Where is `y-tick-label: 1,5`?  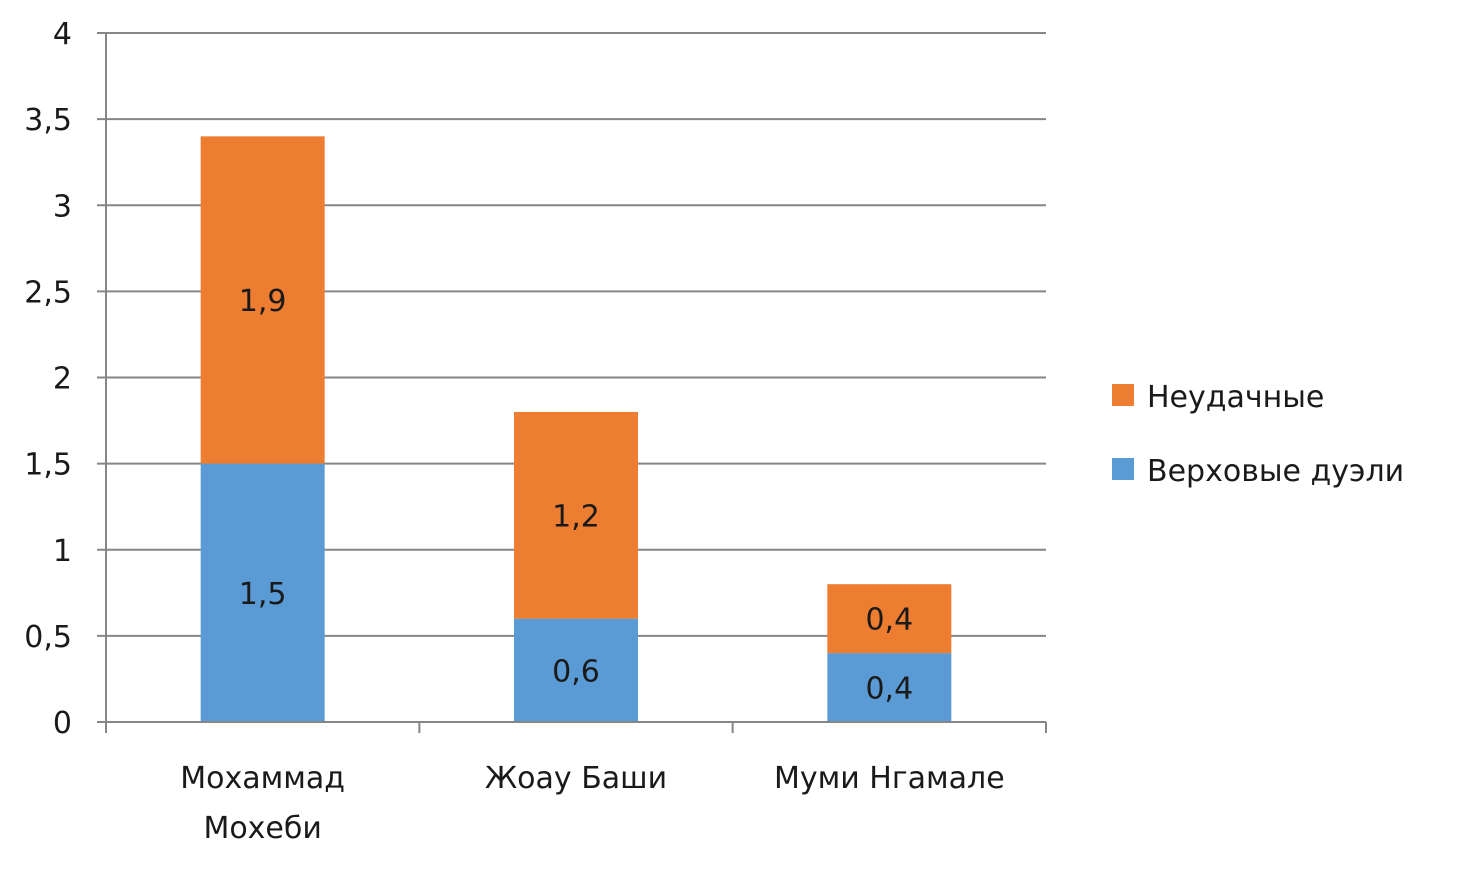 y-tick-label: 1,5 is located at coordinates (48, 465).